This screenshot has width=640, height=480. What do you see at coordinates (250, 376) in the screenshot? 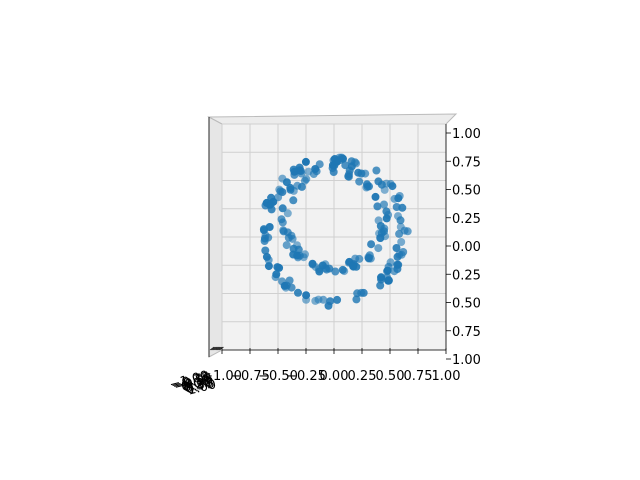
I see `x-tick-label: −0.75` at bounding box center [250, 376].